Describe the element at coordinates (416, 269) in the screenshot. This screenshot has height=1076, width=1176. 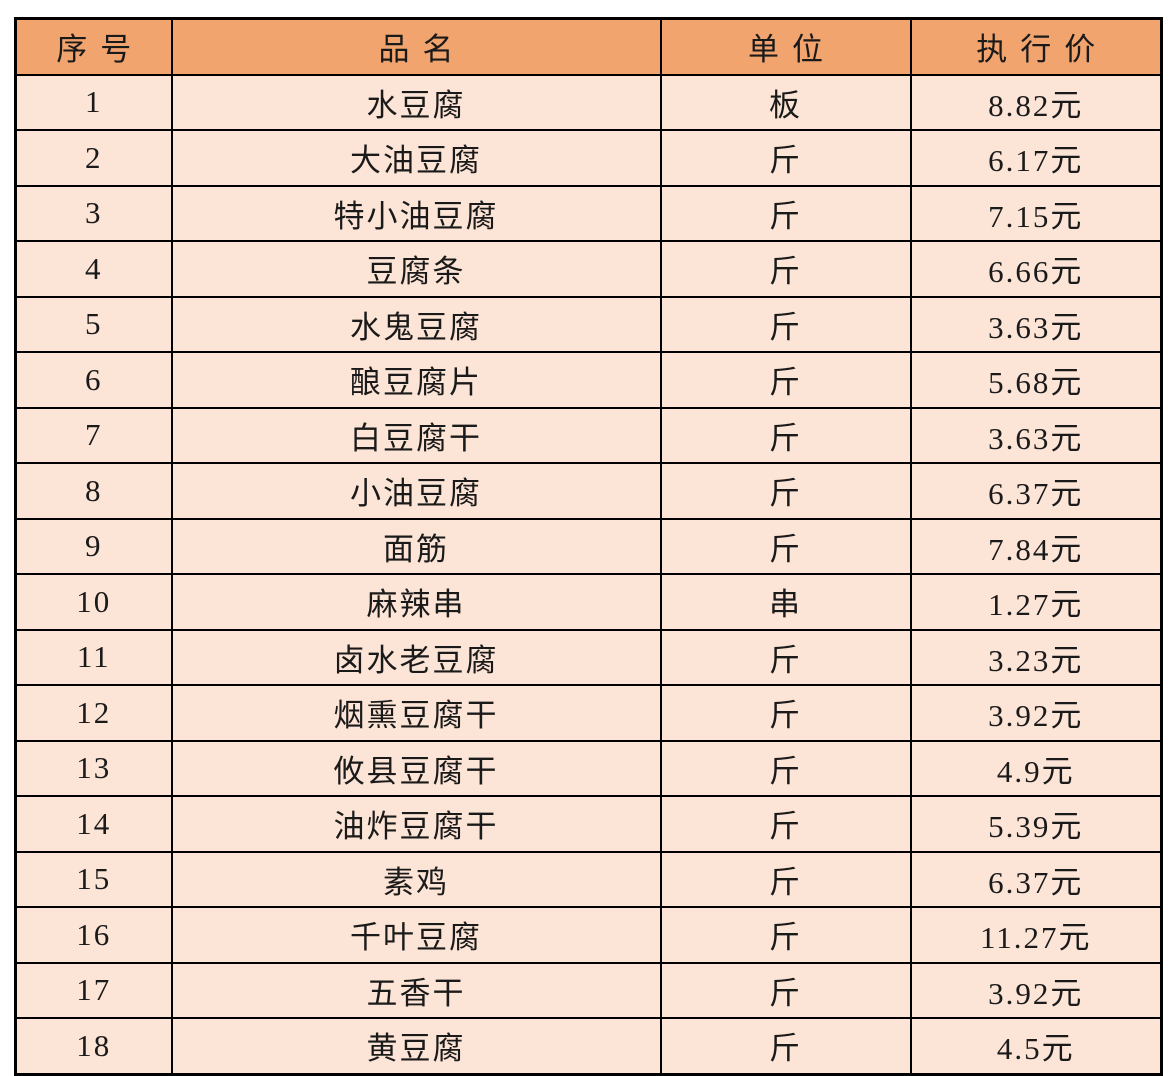
I see `cell-name: 豆腐条` at that location.